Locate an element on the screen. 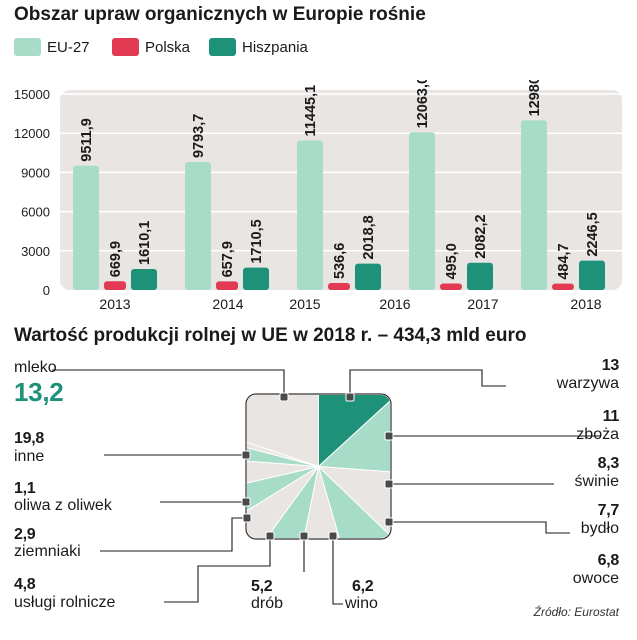 Image resolution: width=637 pixels, height=640 pixels. pie-label-zboza: zboża is located at coordinates (597, 434).